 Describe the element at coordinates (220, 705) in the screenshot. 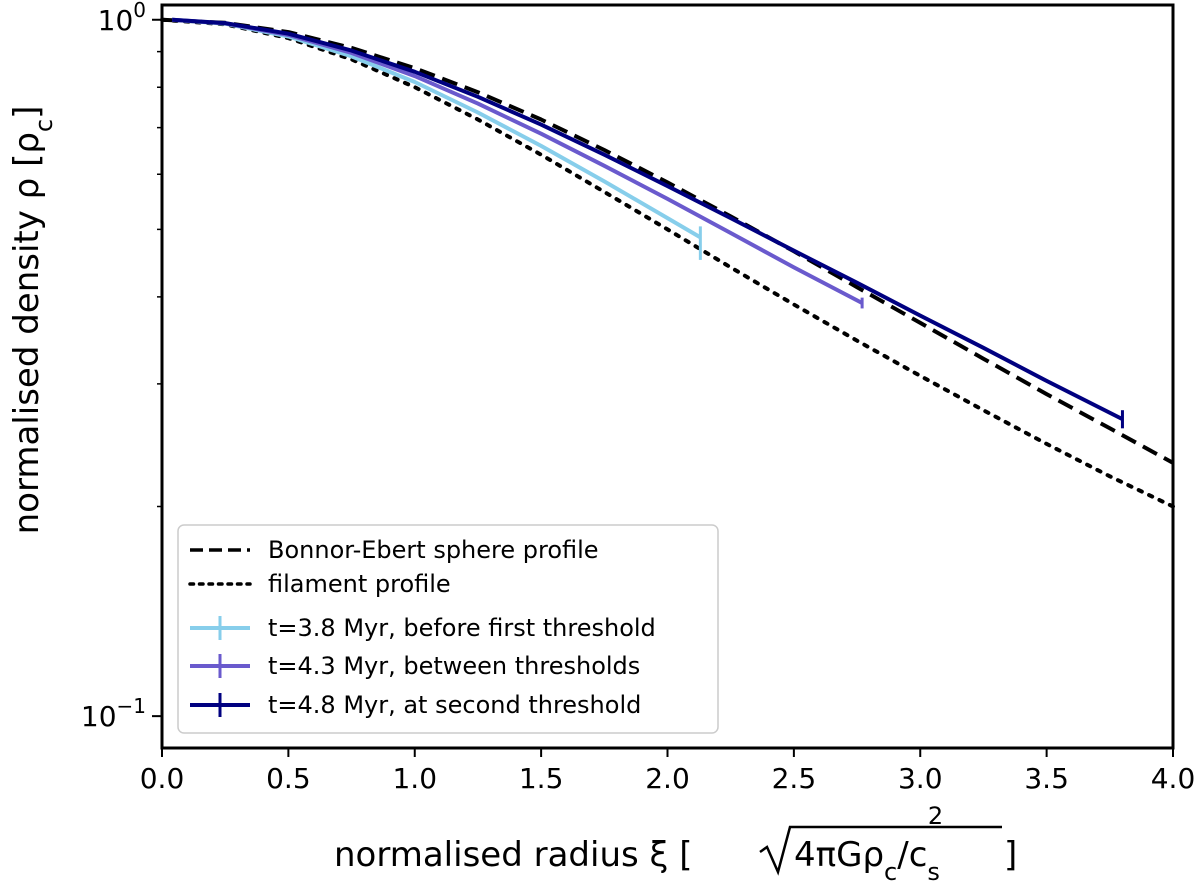

I see `legend-handle-t48` at that location.